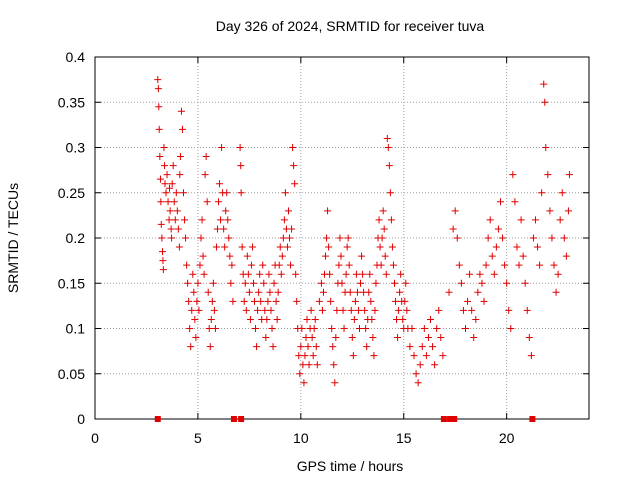 The image size is (640, 480). What do you see at coordinates (507, 438) in the screenshot?
I see `x-tick-label: 20` at bounding box center [507, 438].